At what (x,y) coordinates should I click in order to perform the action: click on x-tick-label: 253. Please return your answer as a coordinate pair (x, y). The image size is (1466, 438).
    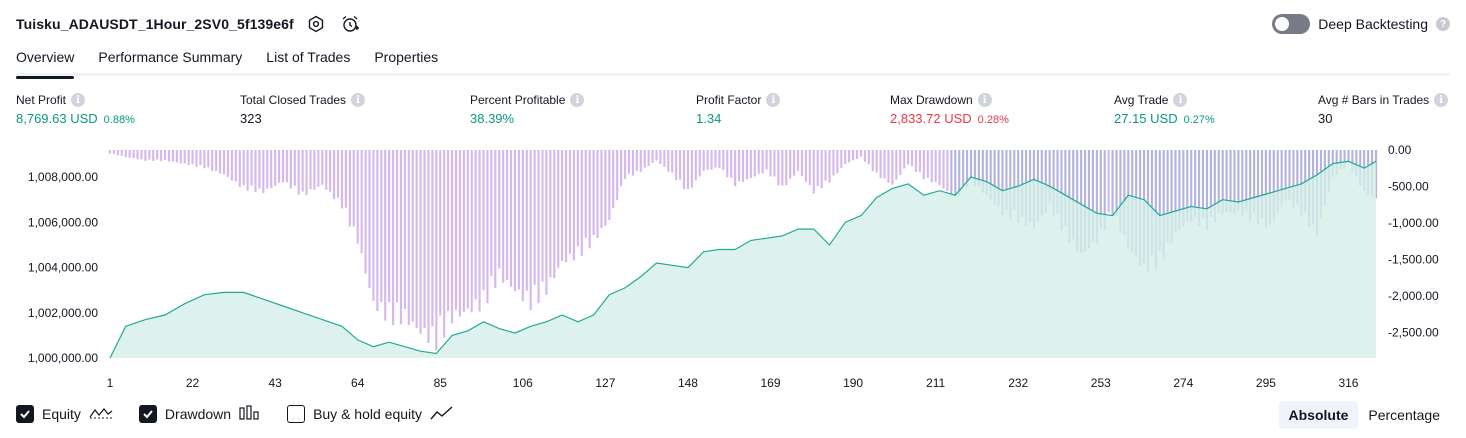
    Looking at the image, I should click on (1101, 383).